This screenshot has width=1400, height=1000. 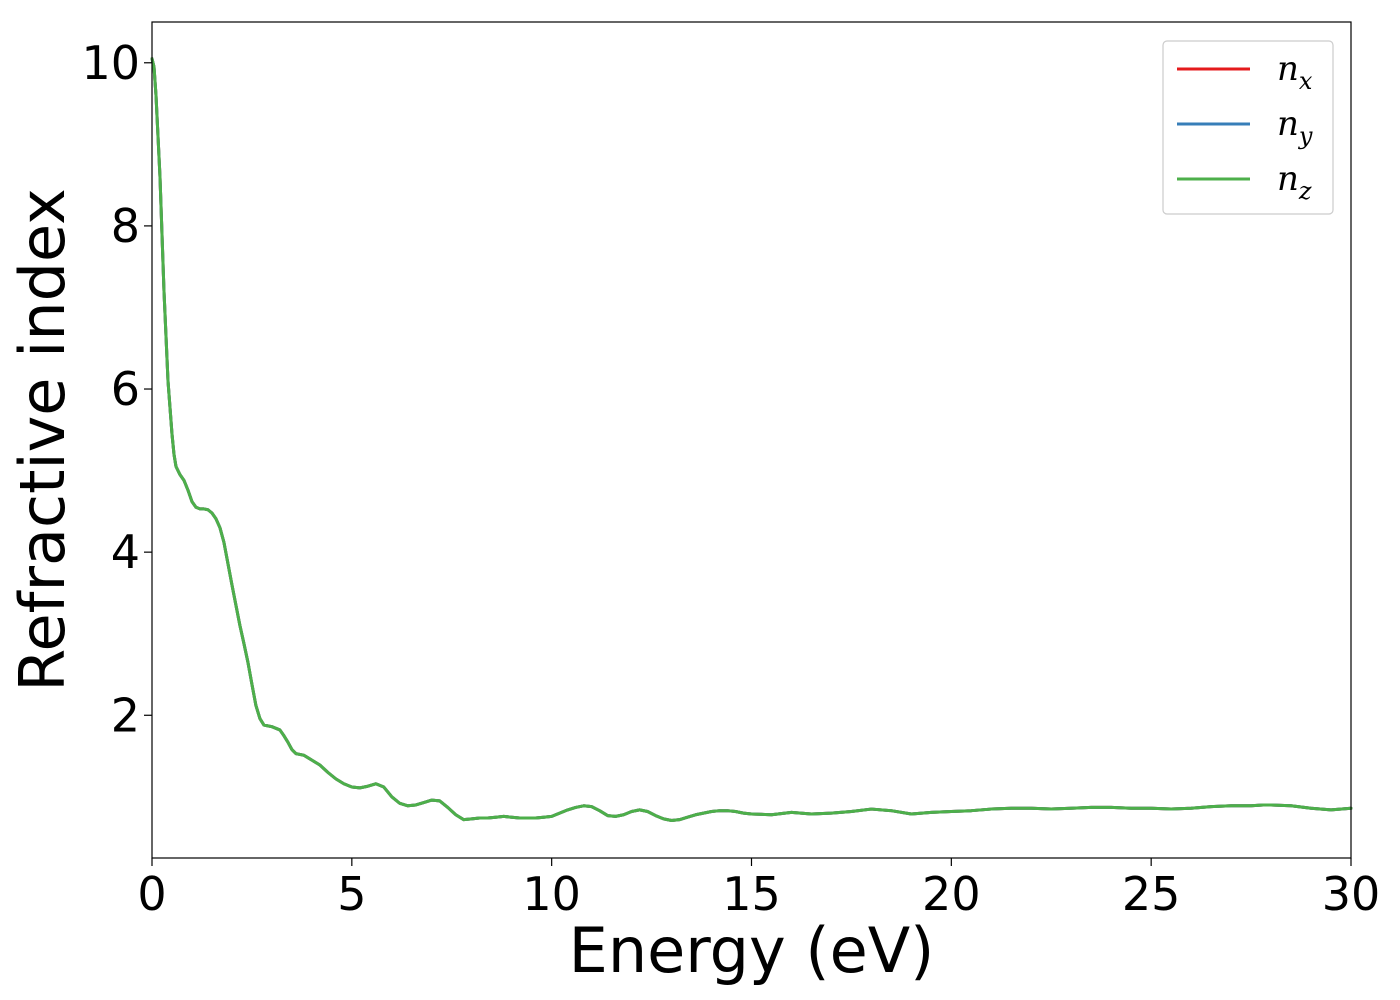 I want to click on legend-item-x: nx, so click(x=1245, y=72).